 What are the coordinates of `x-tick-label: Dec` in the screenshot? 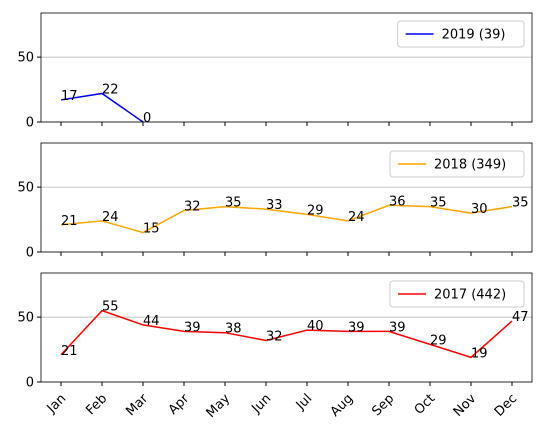 It's located at (506, 405).